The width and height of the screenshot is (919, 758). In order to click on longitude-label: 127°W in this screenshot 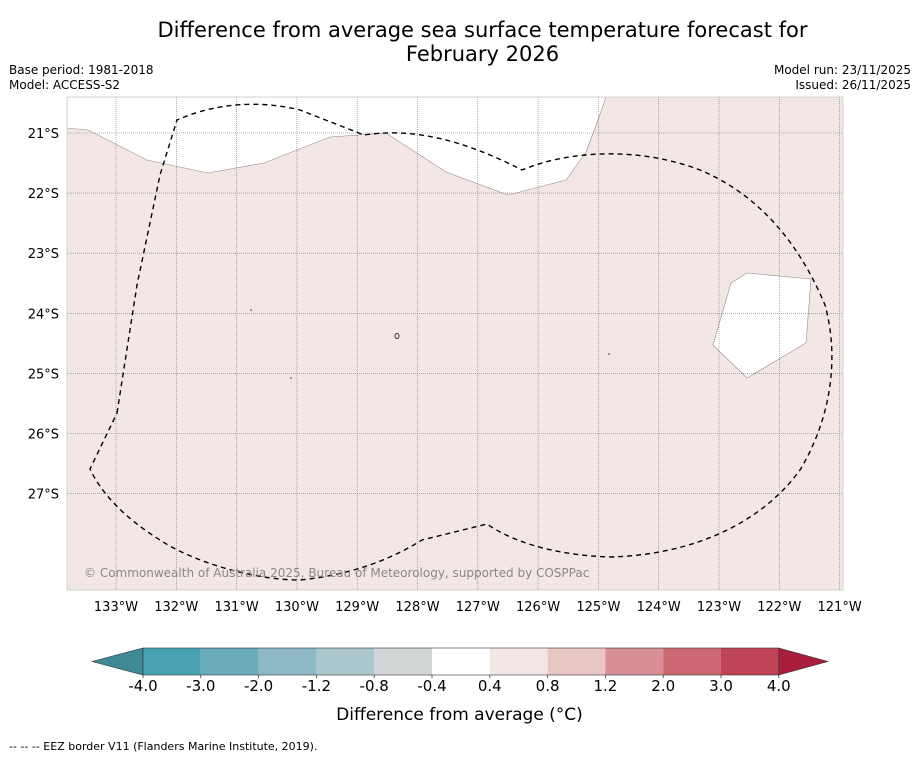, I will do `click(478, 607)`.